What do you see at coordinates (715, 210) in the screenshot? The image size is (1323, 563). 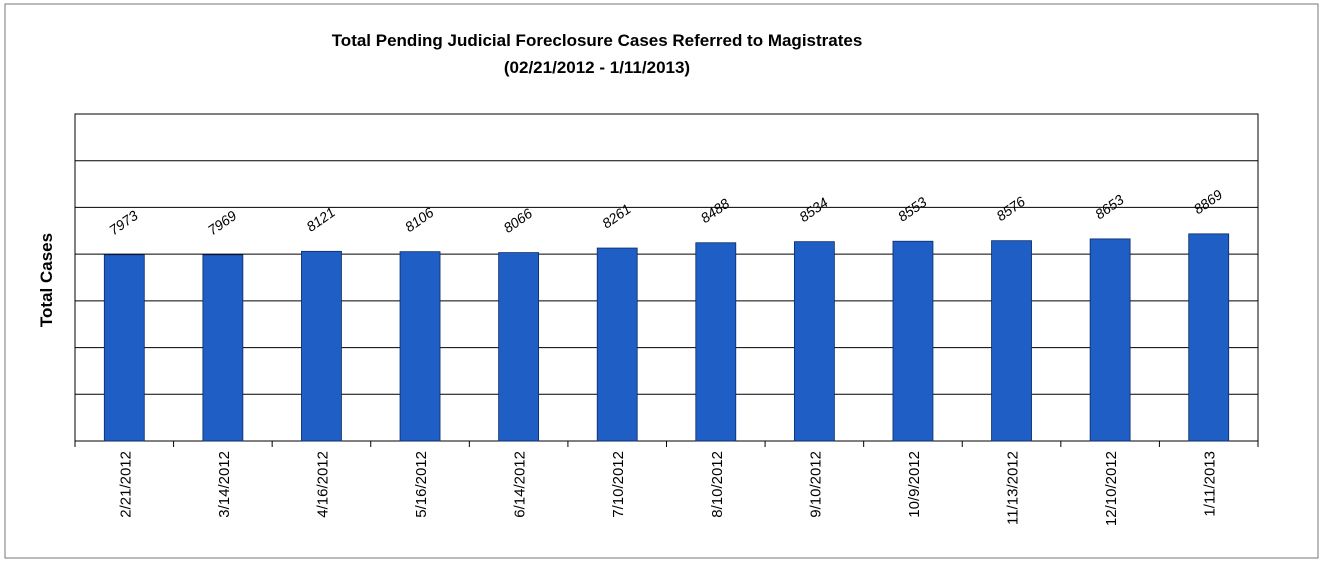 I see `data-label: 8488` at bounding box center [715, 210].